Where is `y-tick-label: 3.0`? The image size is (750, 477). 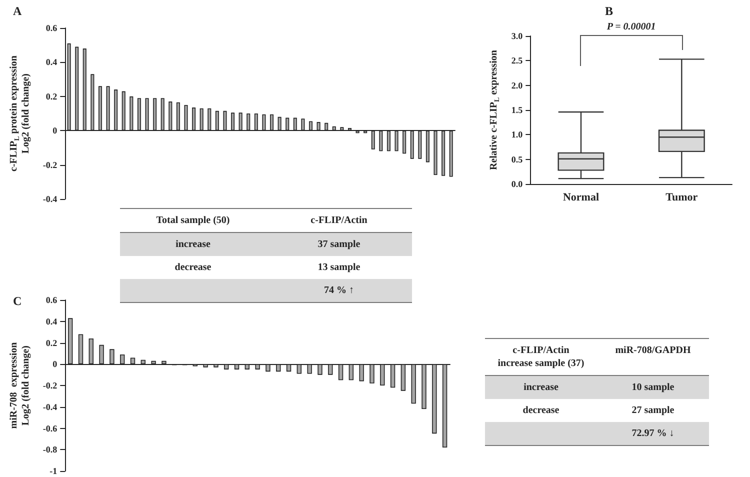
y-tick-label: 3.0 is located at coordinates (517, 36).